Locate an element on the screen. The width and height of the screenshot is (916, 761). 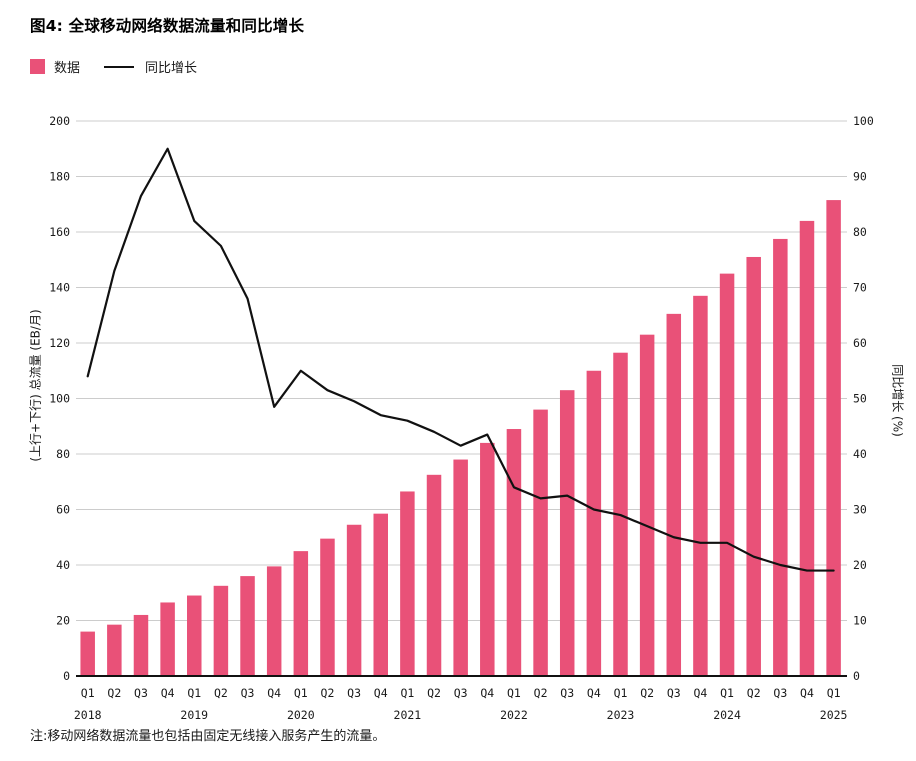
bar-legend-swatch is located at coordinates (37, 66).